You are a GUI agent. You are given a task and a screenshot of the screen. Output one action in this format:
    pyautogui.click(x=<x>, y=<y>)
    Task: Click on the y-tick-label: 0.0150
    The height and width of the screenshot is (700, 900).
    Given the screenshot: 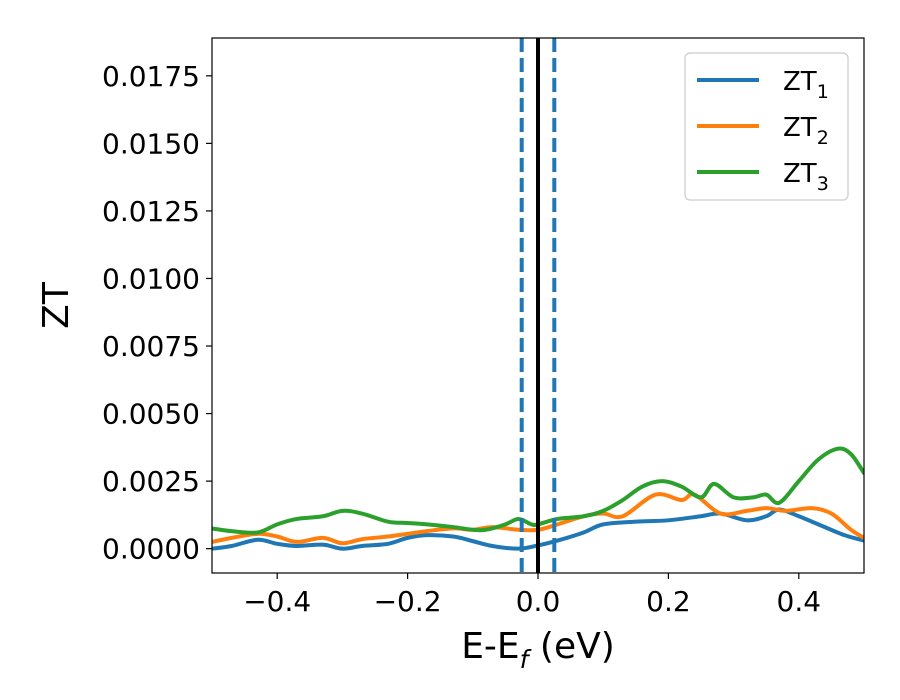 What is the action you would take?
    pyautogui.click(x=151, y=143)
    